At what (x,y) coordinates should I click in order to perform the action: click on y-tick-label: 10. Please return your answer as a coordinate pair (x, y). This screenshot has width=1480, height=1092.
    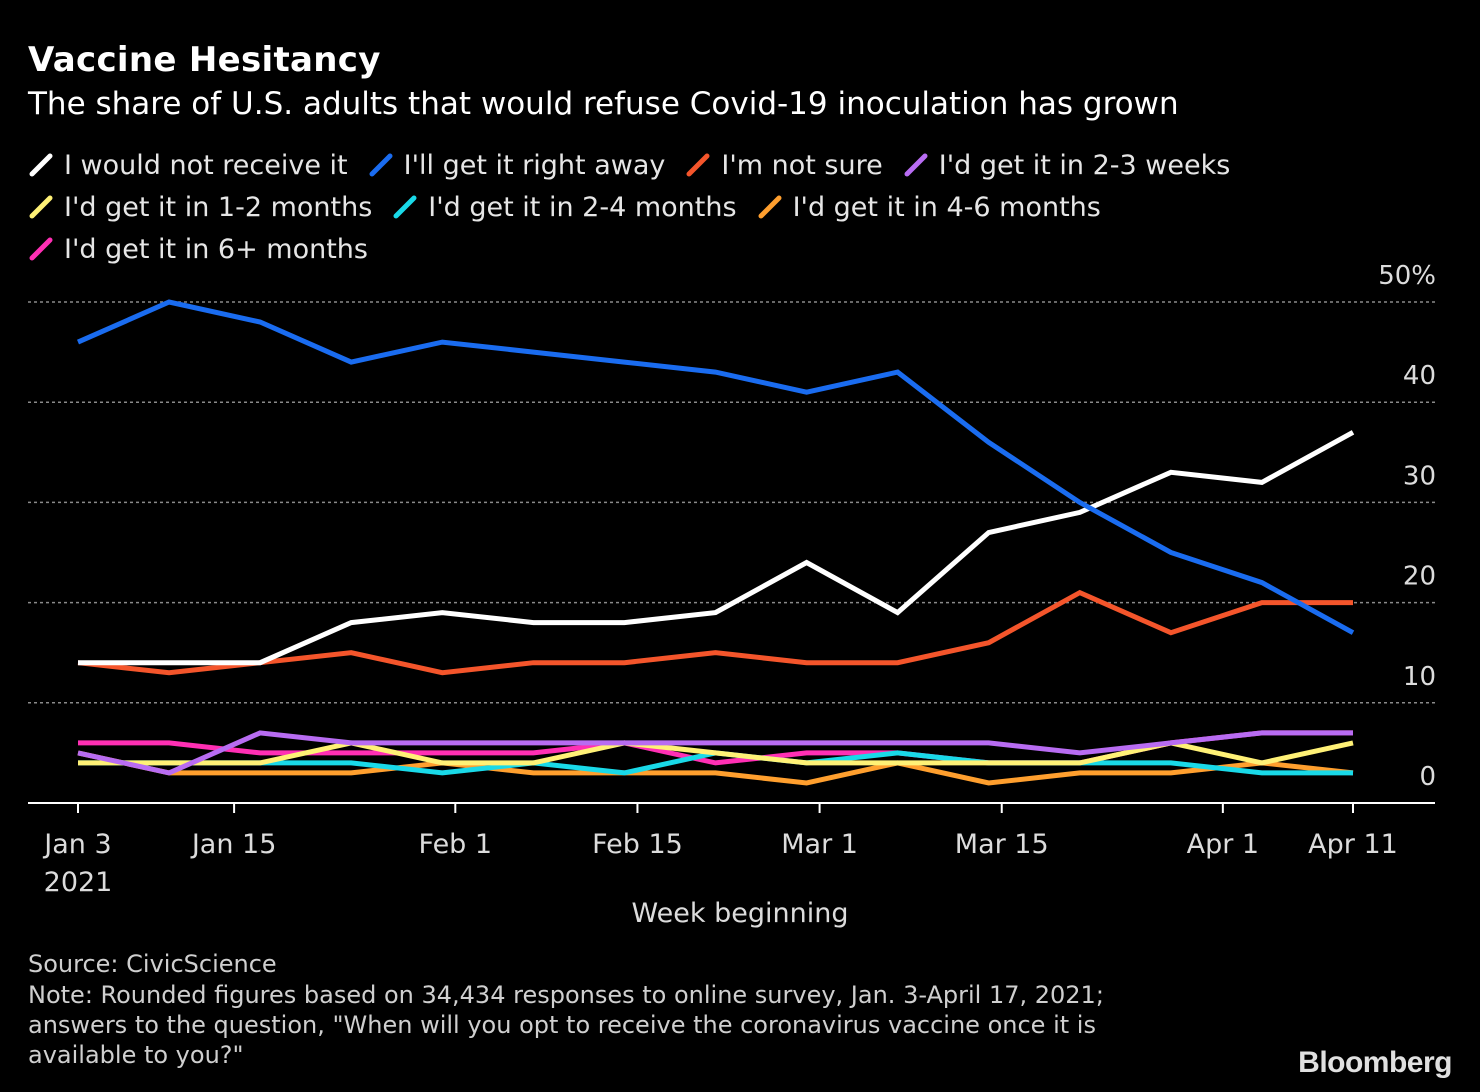
    Looking at the image, I should click on (1419, 677).